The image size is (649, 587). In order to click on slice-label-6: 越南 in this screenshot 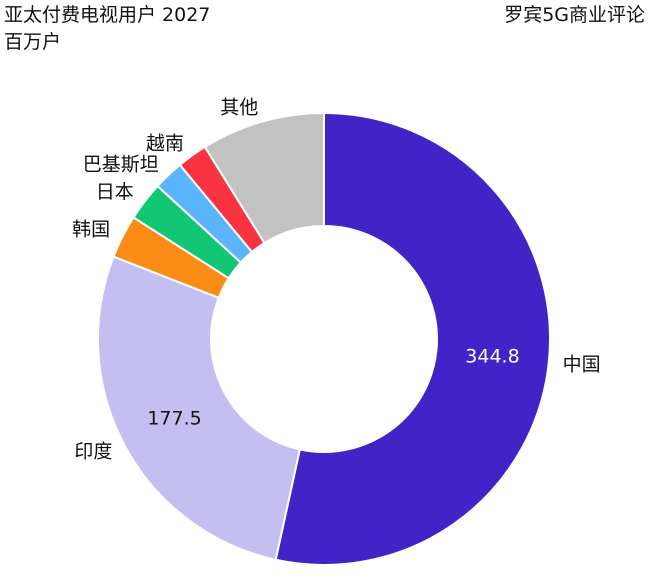, I will do `click(165, 144)`.